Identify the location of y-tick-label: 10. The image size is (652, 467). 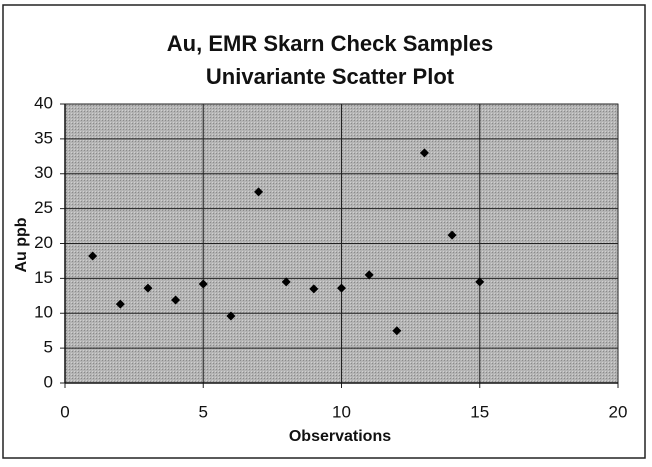
(43, 312).